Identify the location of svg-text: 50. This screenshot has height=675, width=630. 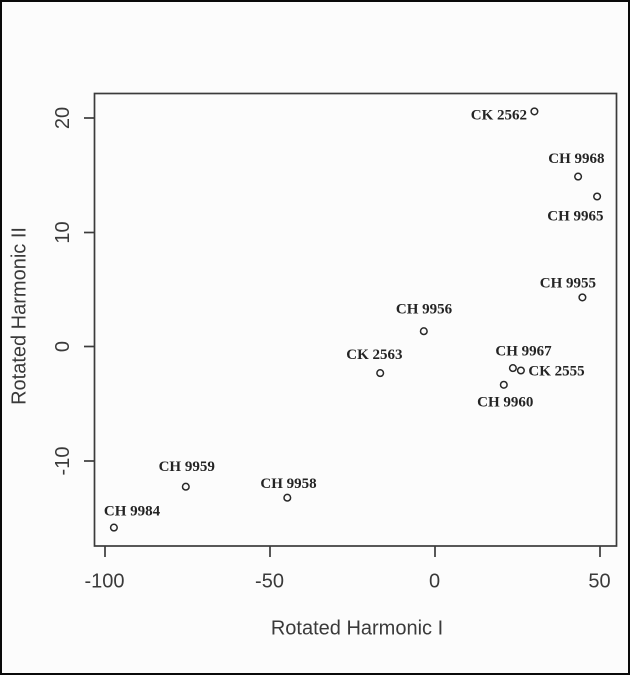
(599, 582).